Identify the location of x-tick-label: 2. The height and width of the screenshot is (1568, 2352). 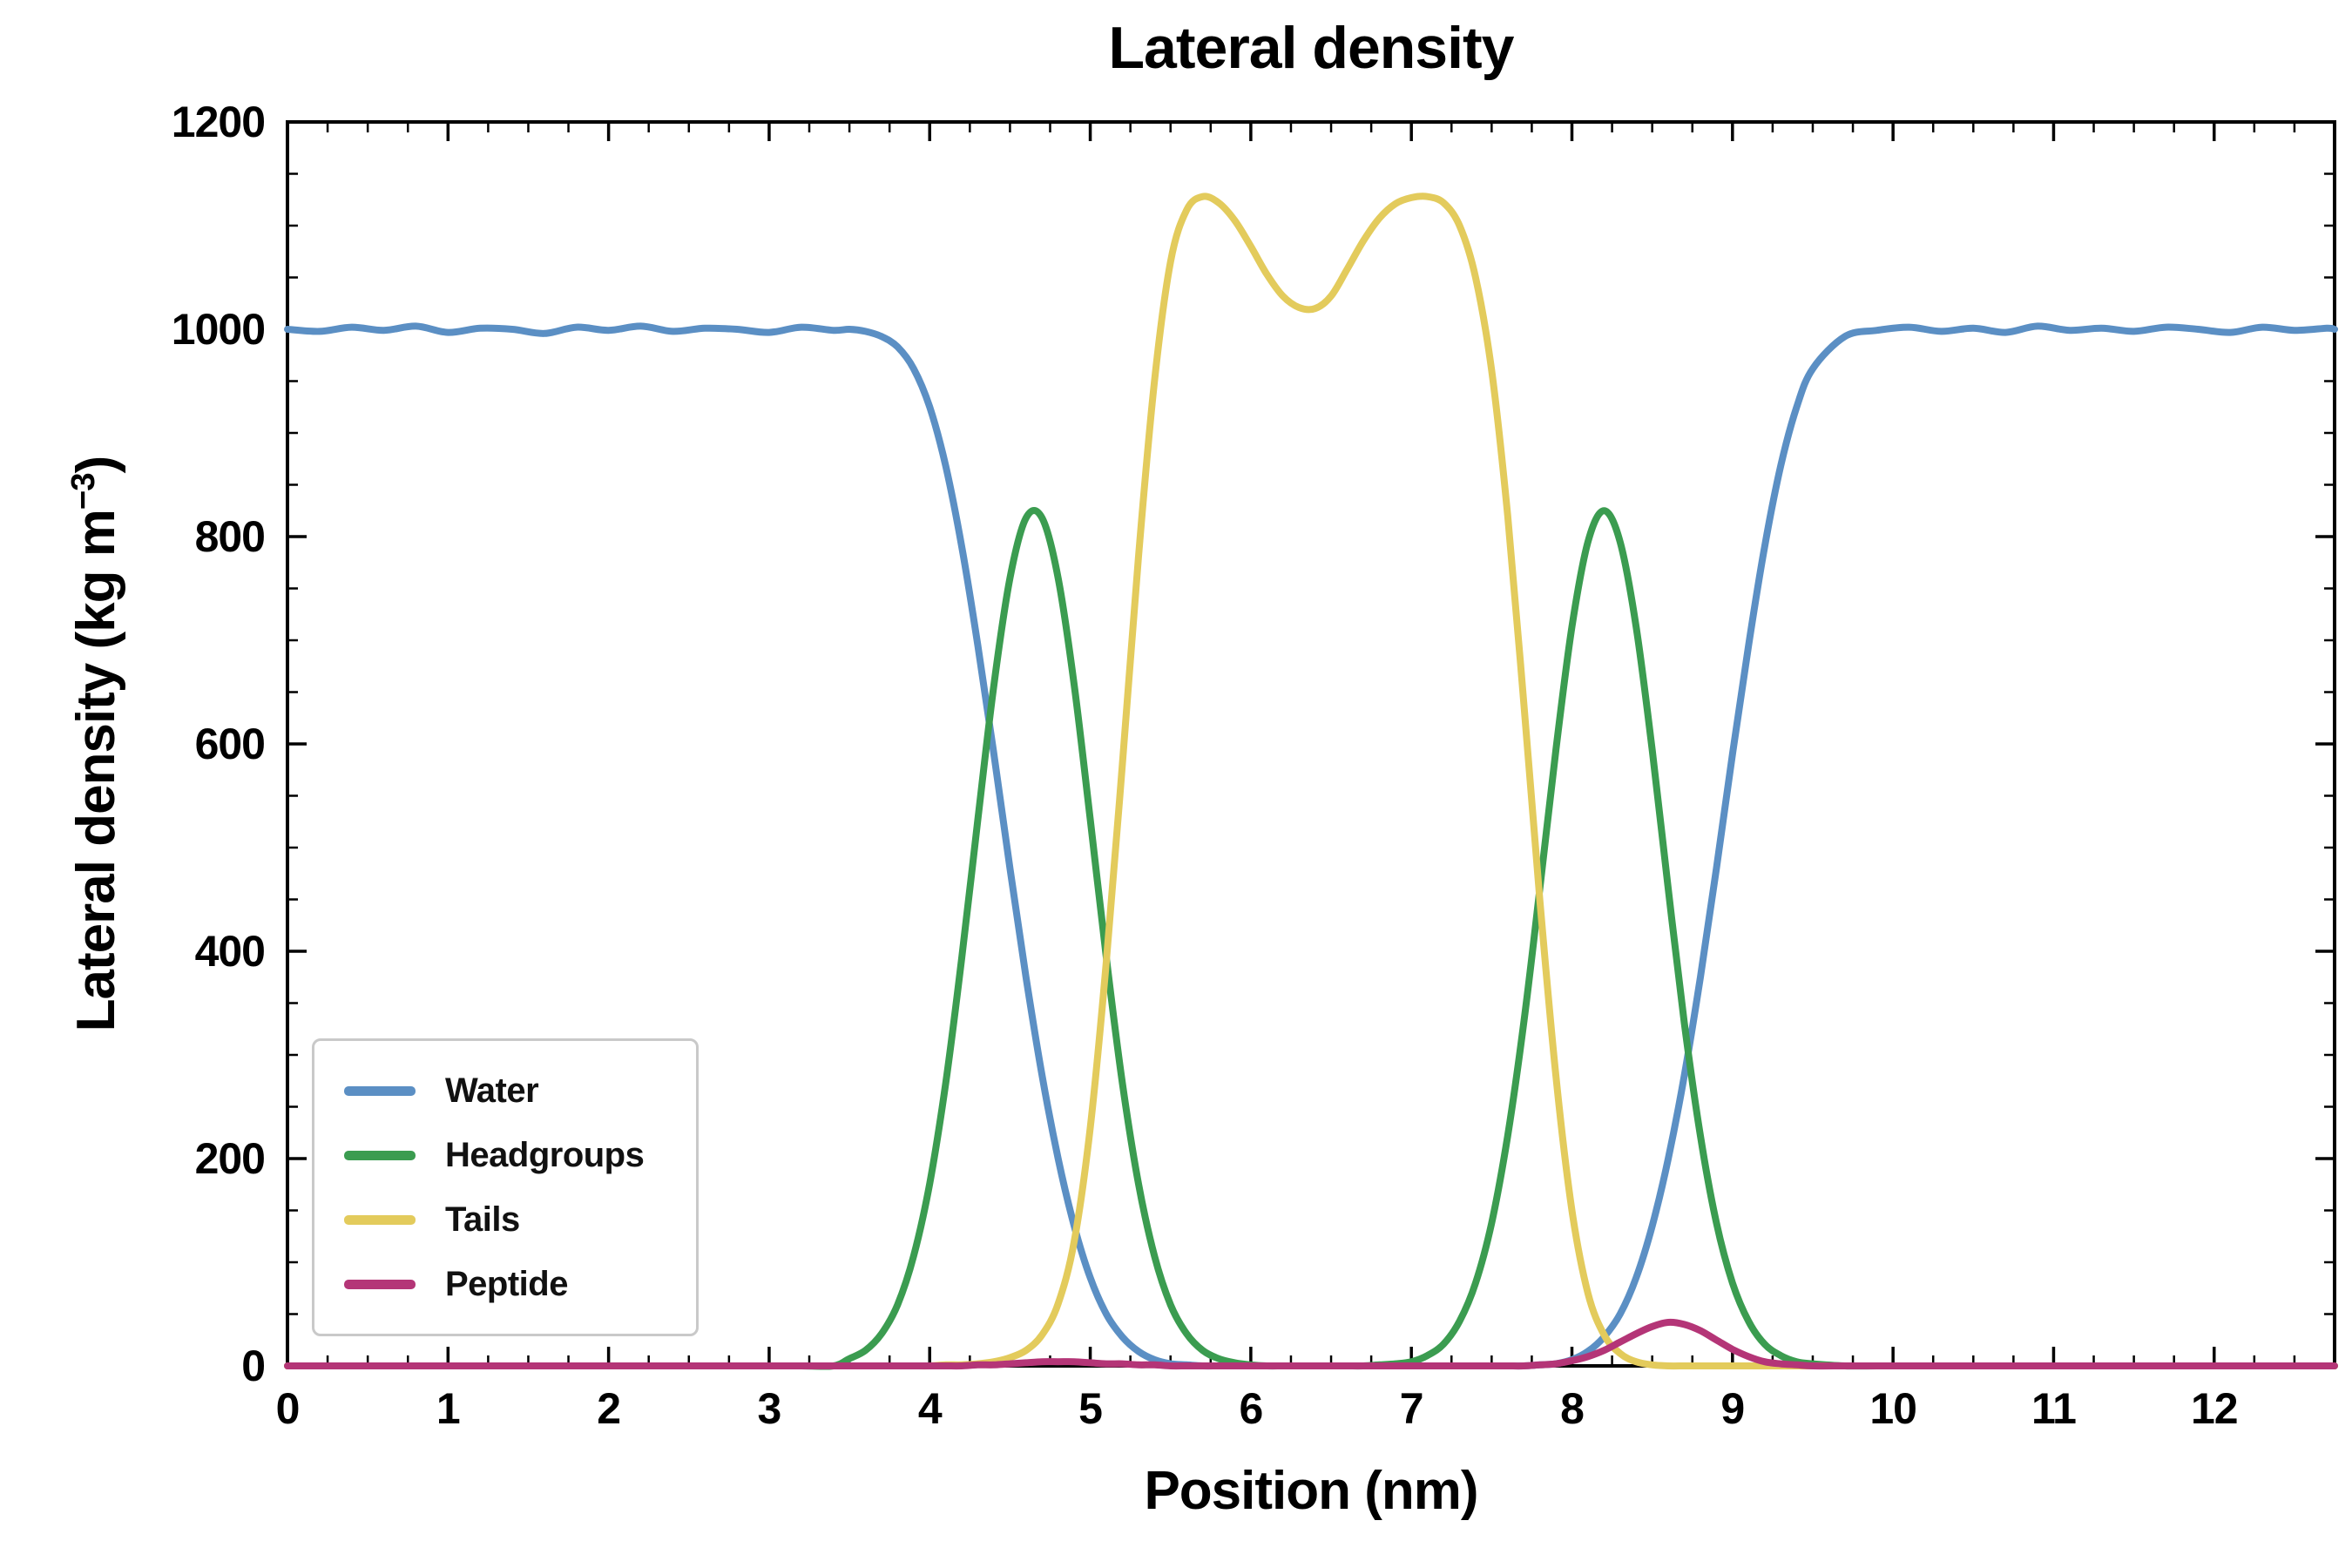
(608, 1408).